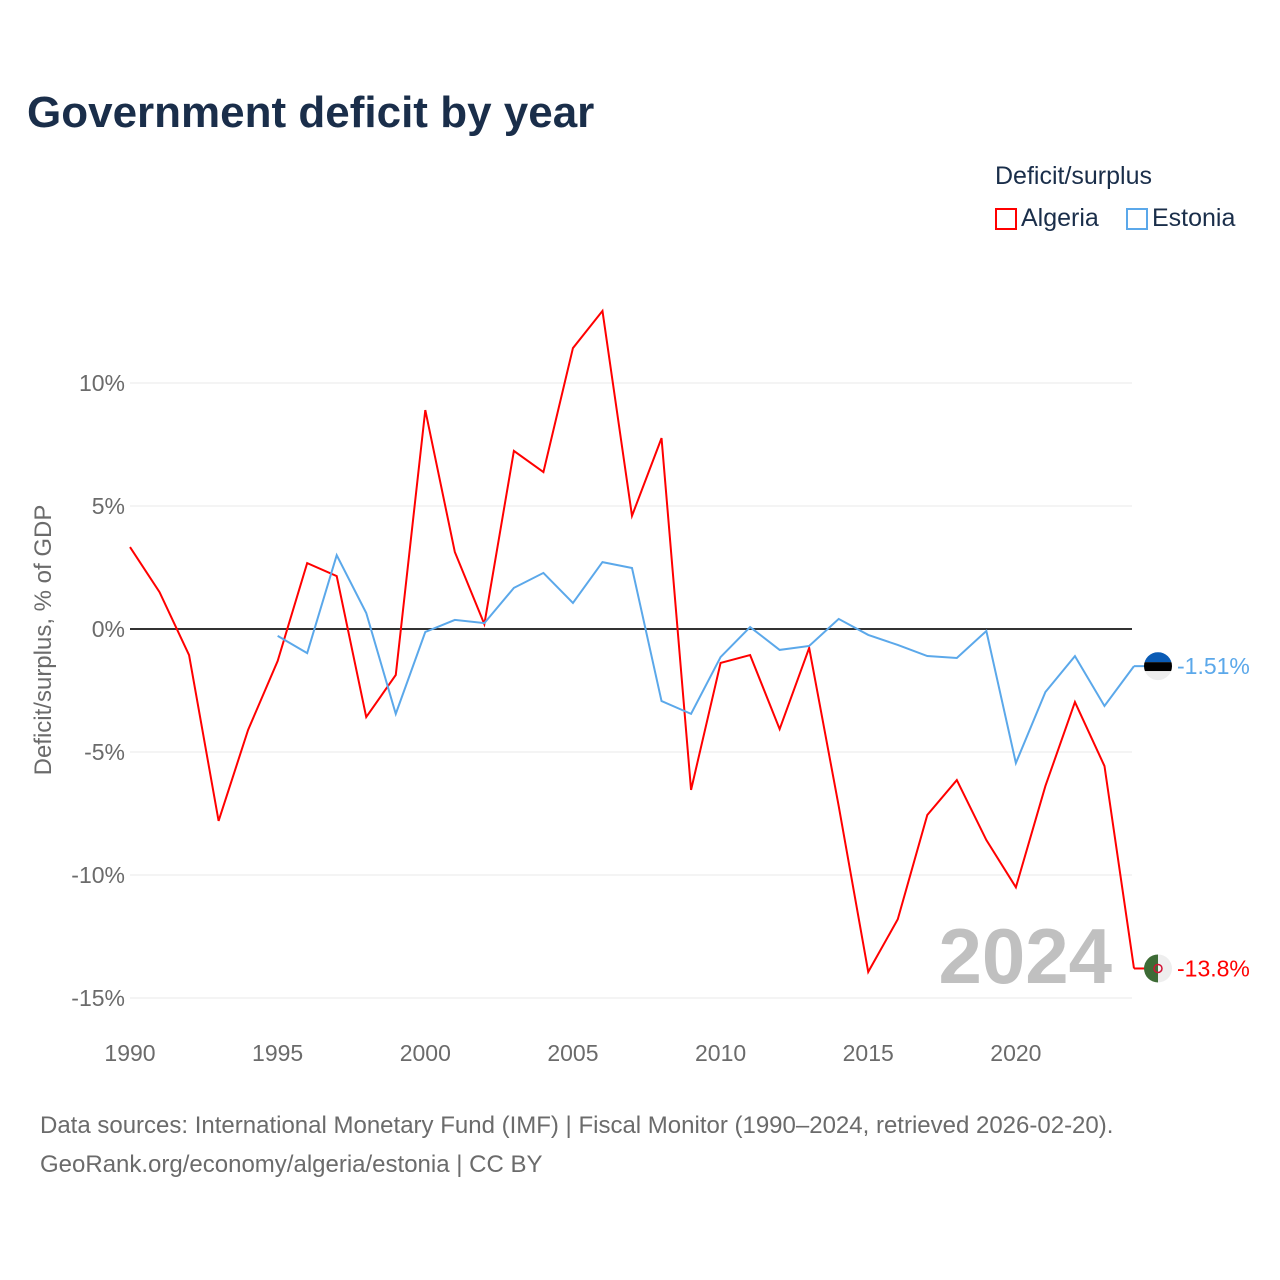 This screenshot has width=1280, height=1280. Describe the element at coordinates (104, 752) in the screenshot. I see `y-tick-label: -5%` at that location.